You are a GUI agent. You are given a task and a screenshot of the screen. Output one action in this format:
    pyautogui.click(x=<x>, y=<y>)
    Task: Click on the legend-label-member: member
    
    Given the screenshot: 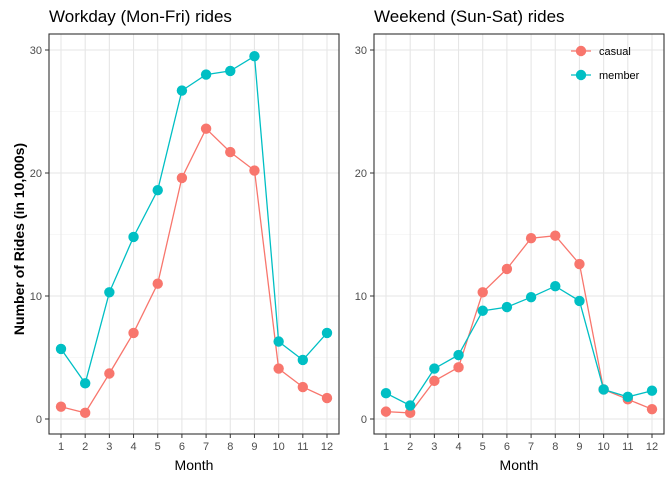 What is the action you would take?
    pyautogui.click(x=619, y=76)
    